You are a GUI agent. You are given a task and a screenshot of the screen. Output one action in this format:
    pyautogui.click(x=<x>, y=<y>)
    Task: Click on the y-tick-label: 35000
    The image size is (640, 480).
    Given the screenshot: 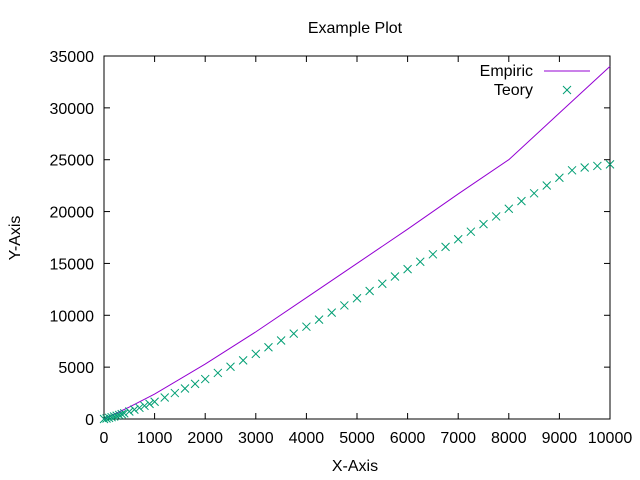 What is the action you would take?
    pyautogui.click(x=72, y=57)
    